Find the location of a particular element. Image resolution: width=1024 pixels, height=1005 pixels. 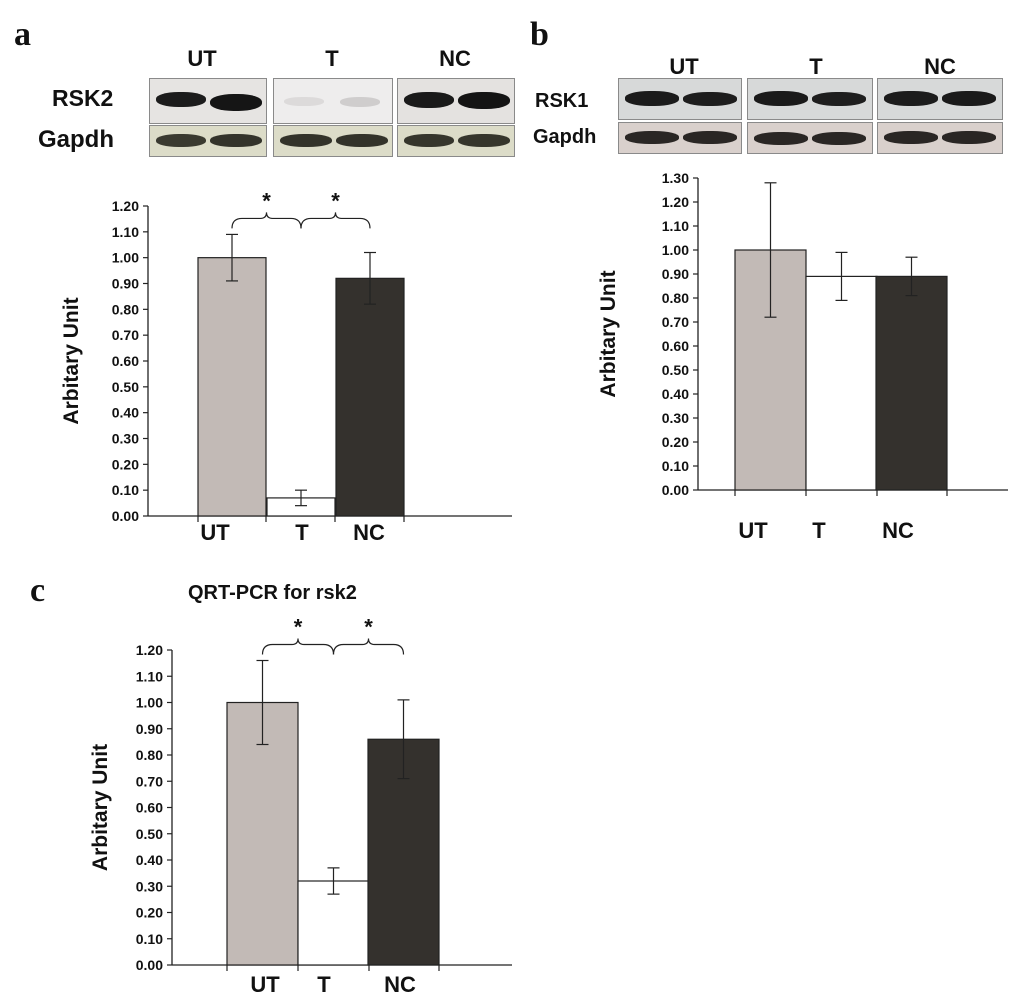

panel-letter-b: b is located at coordinates (539, 34).